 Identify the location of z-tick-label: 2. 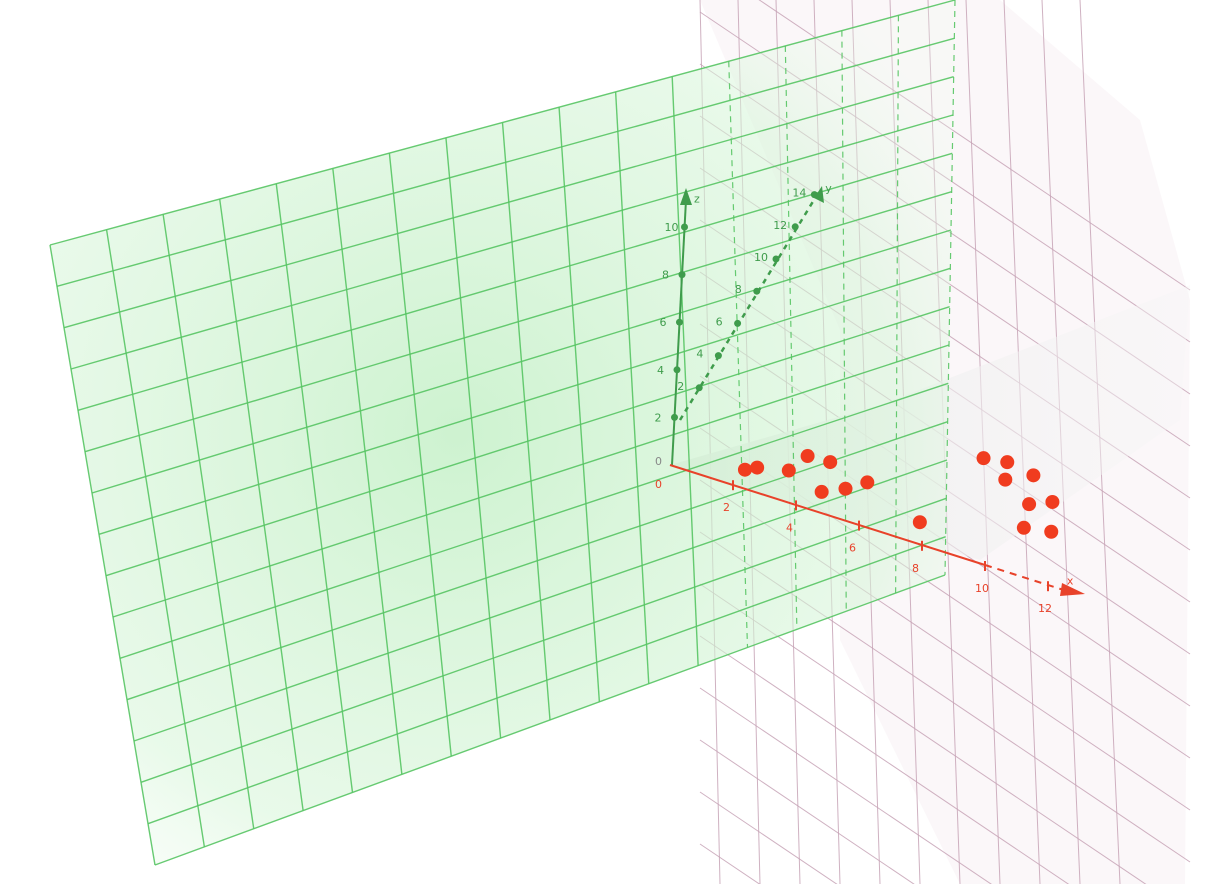
(658, 417).